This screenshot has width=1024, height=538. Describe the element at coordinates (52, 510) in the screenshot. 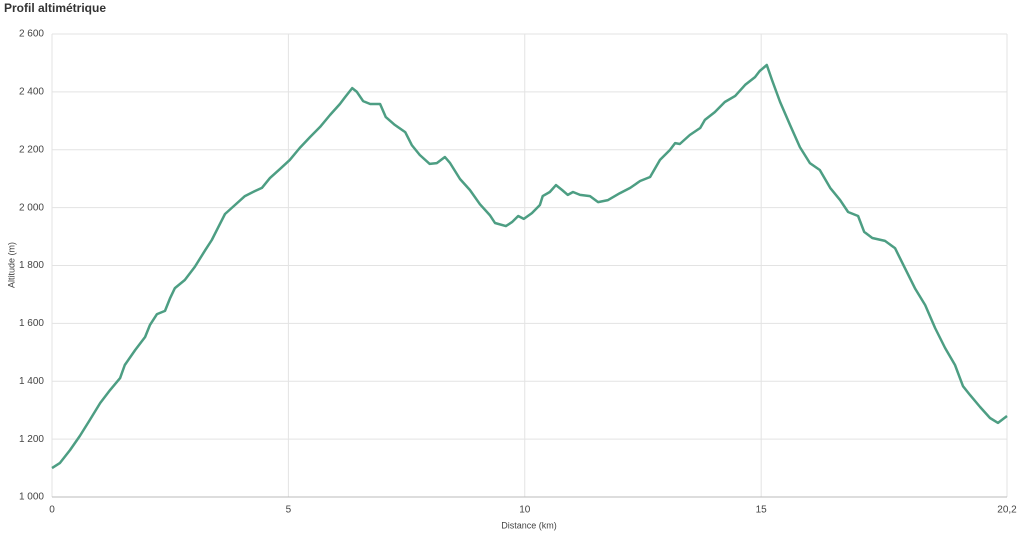

I see `x-tick-label: 0` at that location.